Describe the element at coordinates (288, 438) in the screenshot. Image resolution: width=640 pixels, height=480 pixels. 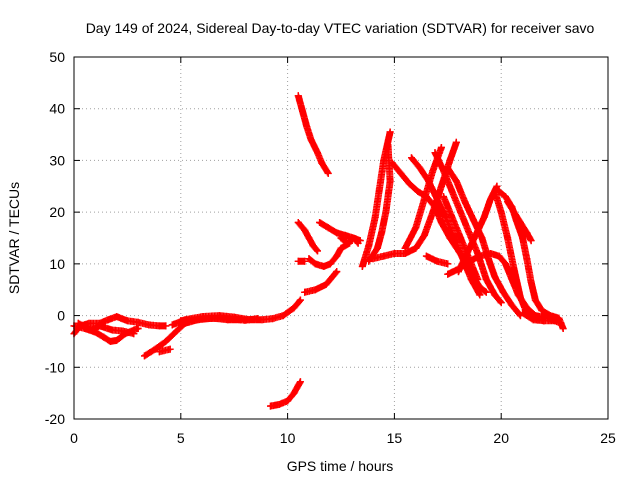
I see `x-tick-label: 10` at that location.